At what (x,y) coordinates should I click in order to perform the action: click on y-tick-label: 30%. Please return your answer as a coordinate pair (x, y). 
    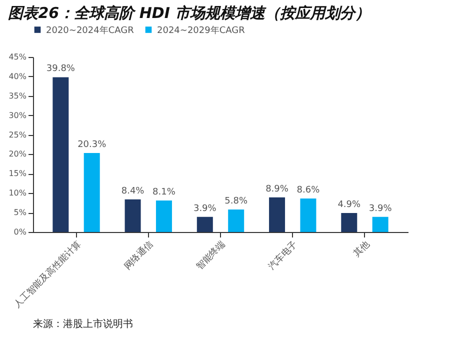
    Looking at the image, I should click on (17, 115).